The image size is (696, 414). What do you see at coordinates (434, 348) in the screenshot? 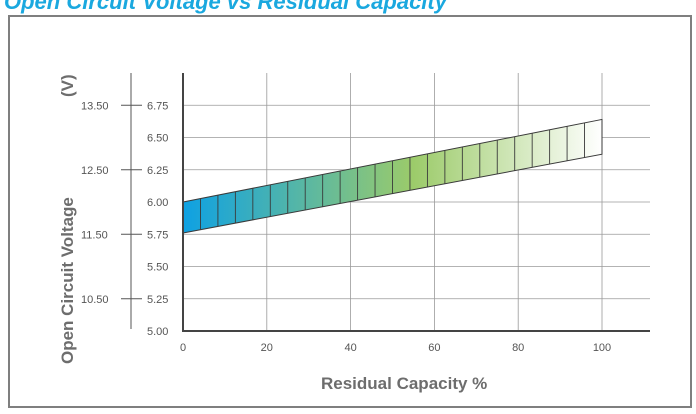
I see `x-tick-label: 60` at bounding box center [434, 348].